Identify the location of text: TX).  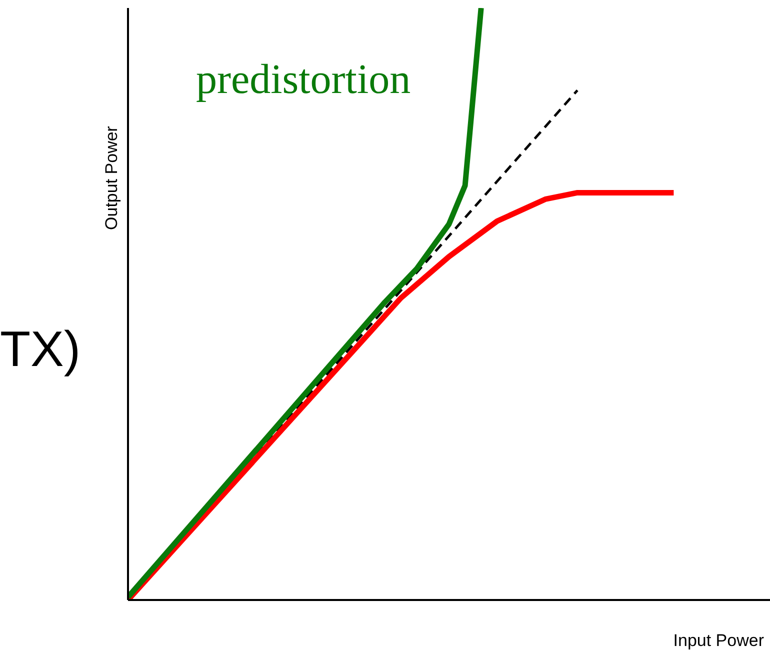
(40, 349).